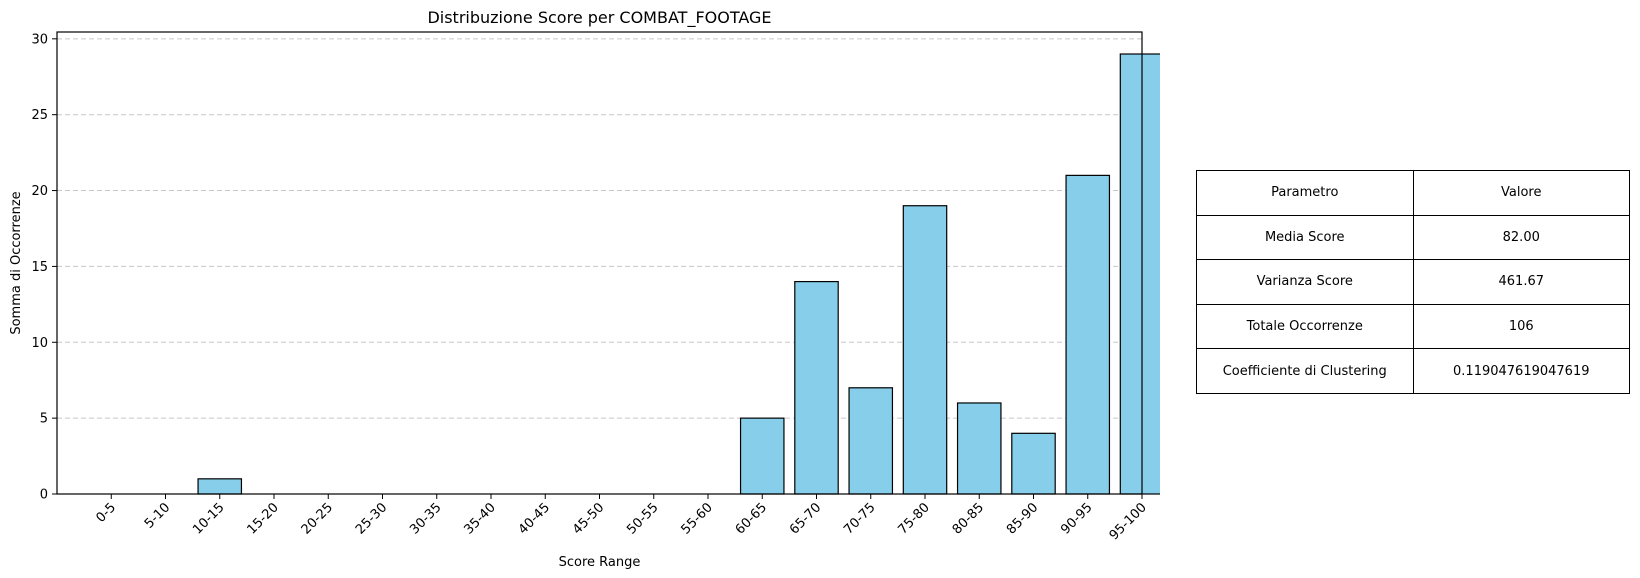  What do you see at coordinates (588, 518) in the screenshot?
I see `x-tick-label: 45-50` at bounding box center [588, 518].